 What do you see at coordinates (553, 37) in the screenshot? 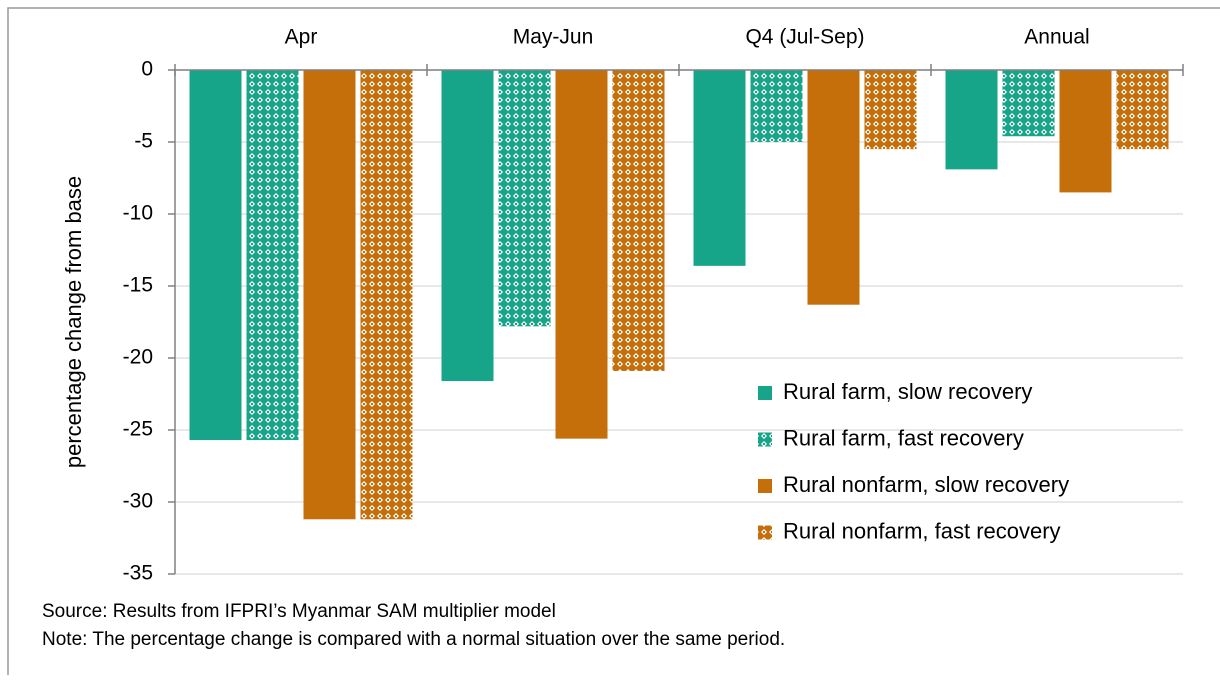
I see `x-tick-label: May-Jun` at bounding box center [553, 37].